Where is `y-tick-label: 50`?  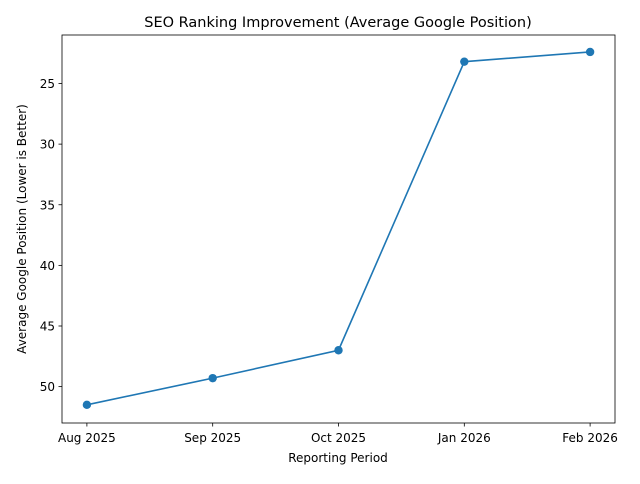 y-tick-label: 50 is located at coordinates (47, 387).